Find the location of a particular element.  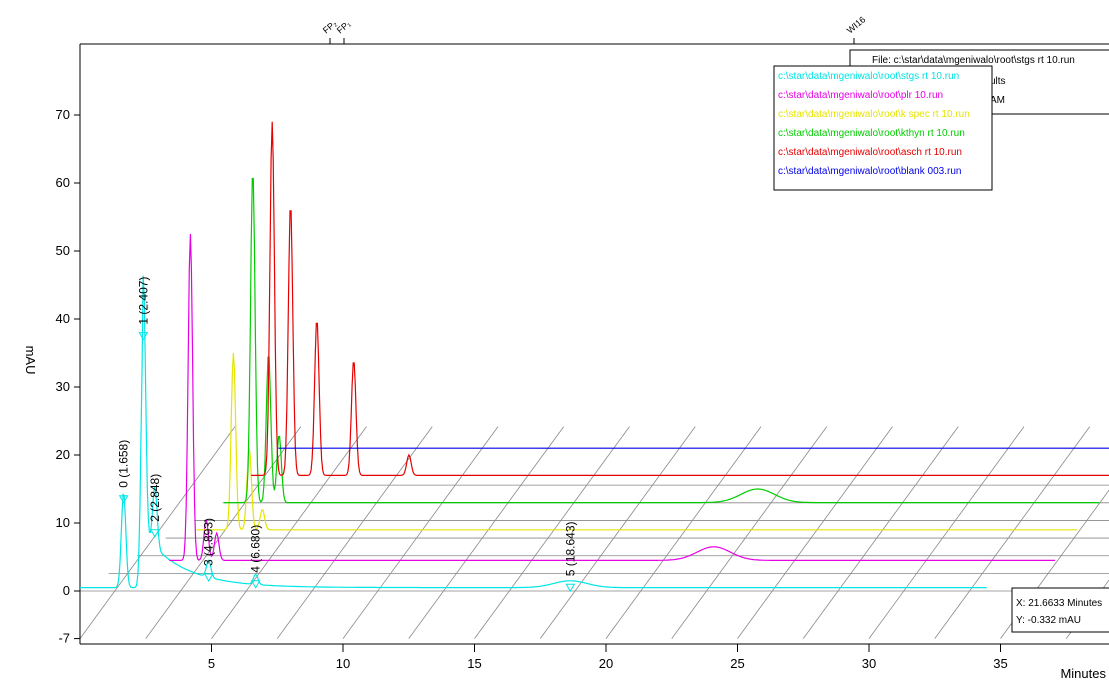

cursor-x-readout: X: 21.6633 Minutes is located at coordinates (1059, 603).